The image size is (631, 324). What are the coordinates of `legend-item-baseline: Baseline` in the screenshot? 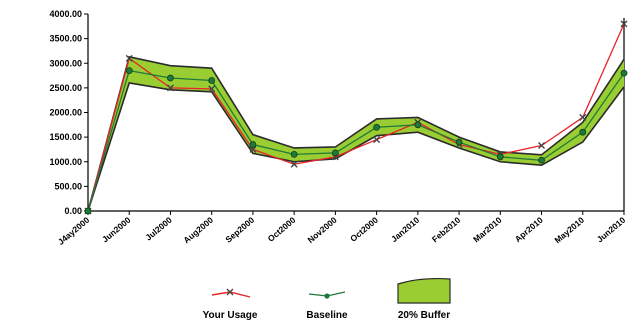 It's located at (327, 306).